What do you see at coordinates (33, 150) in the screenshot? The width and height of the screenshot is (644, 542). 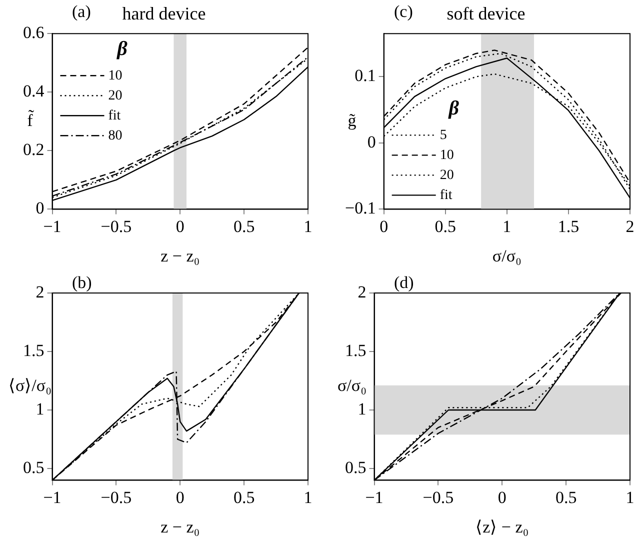 I see `y-tick-label: 0.2` at bounding box center [33, 150].